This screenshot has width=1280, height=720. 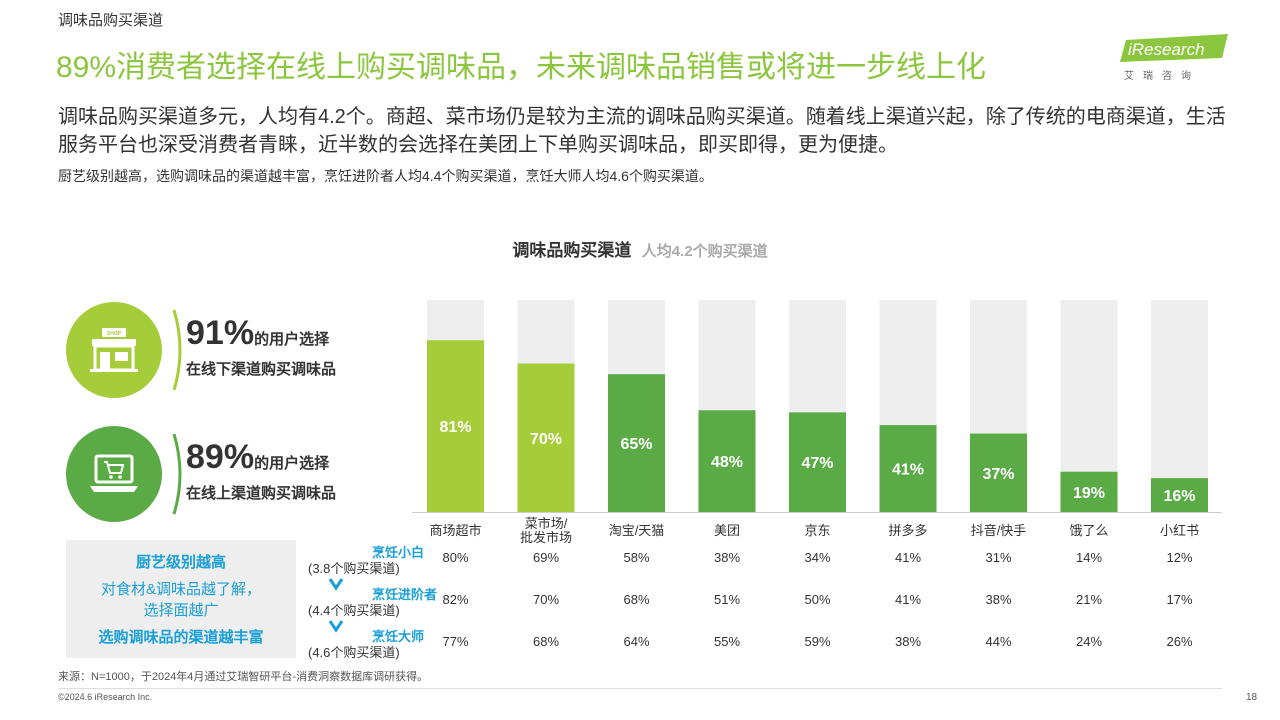 What do you see at coordinates (546, 557) in the screenshot?
I see `table-cell: 69%` at bounding box center [546, 557].